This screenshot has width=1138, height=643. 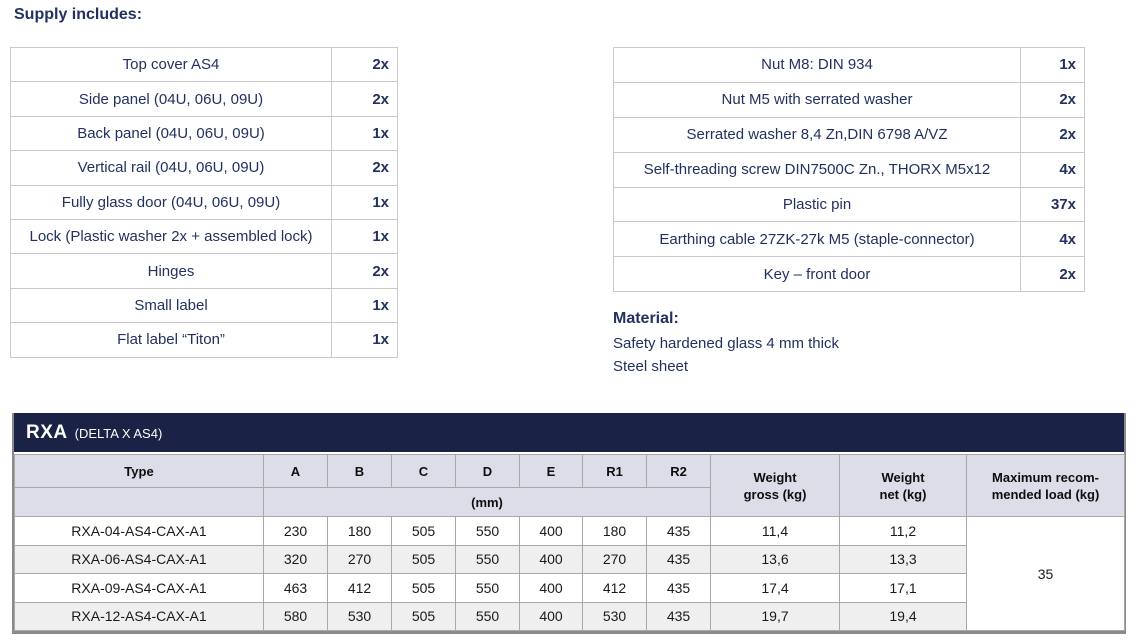 I want to click on supply-item-label: Plastic pin, so click(x=817, y=204).